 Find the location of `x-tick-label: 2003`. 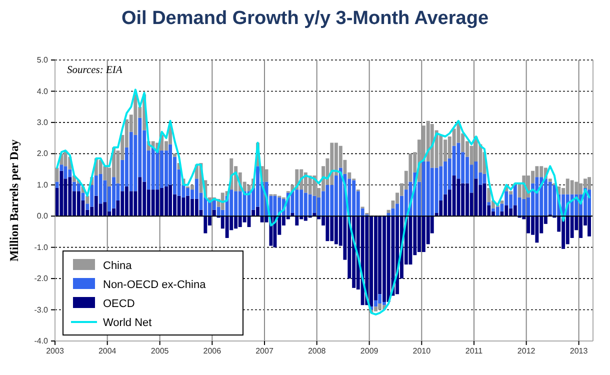

x-tick-label: 2003 is located at coordinates (55, 351).